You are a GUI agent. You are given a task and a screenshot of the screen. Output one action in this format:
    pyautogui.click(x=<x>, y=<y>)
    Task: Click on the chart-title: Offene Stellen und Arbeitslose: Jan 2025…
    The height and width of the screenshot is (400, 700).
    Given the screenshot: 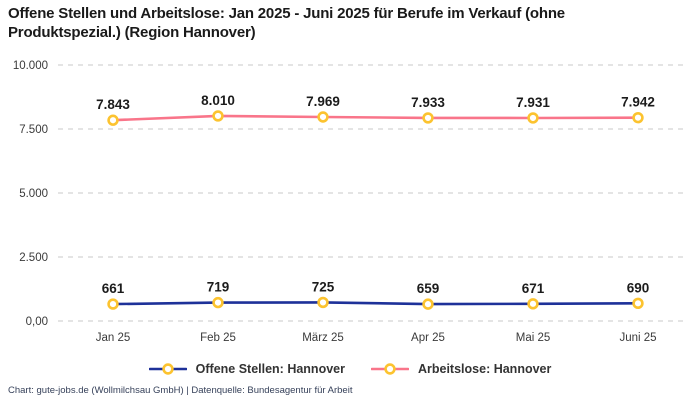 What is the action you would take?
    pyautogui.click(x=286, y=23)
    